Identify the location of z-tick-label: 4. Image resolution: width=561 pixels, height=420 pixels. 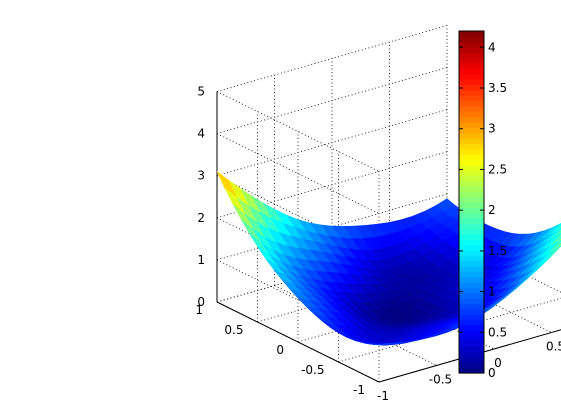
(201, 134).